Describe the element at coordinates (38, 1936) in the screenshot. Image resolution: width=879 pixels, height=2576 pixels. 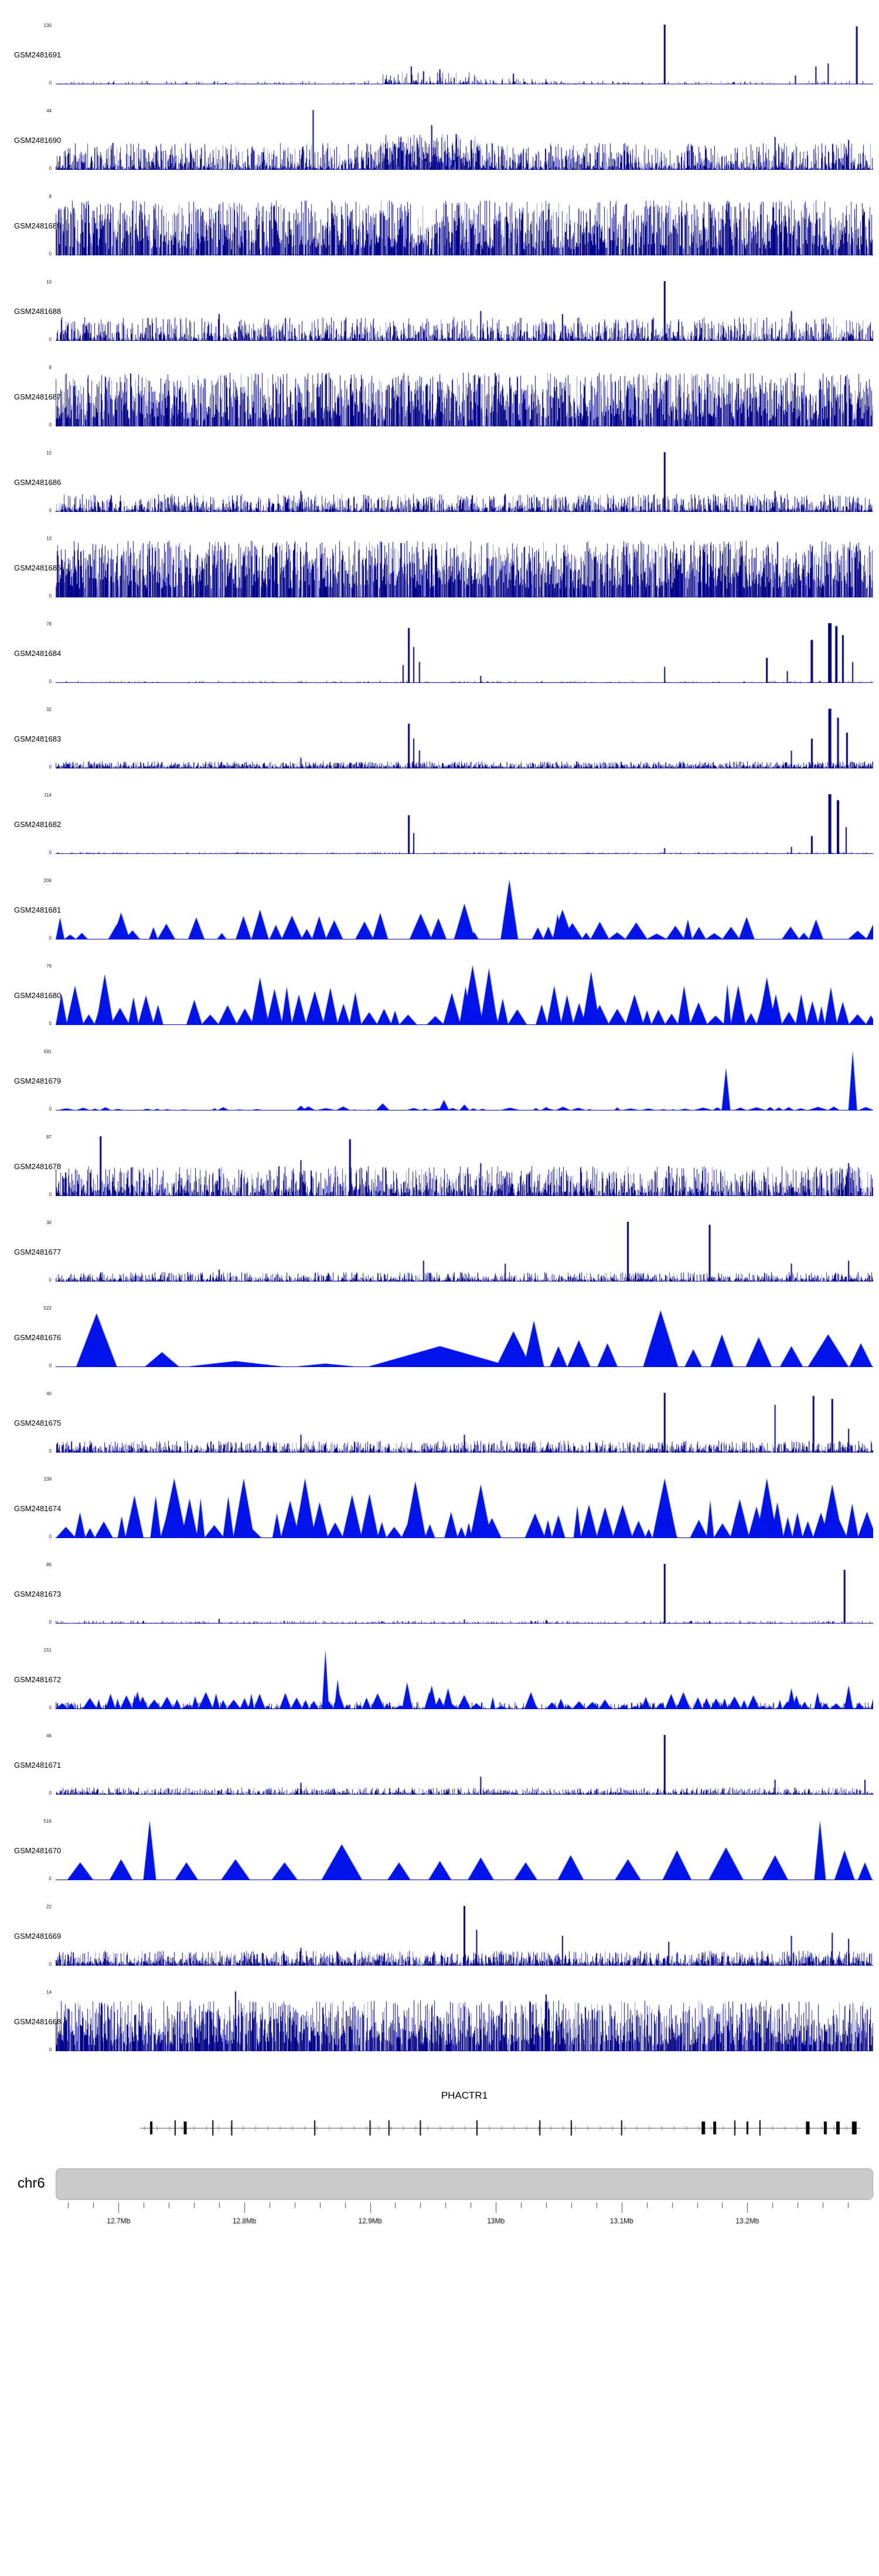
I see `track-label: GSM2481669` at that location.